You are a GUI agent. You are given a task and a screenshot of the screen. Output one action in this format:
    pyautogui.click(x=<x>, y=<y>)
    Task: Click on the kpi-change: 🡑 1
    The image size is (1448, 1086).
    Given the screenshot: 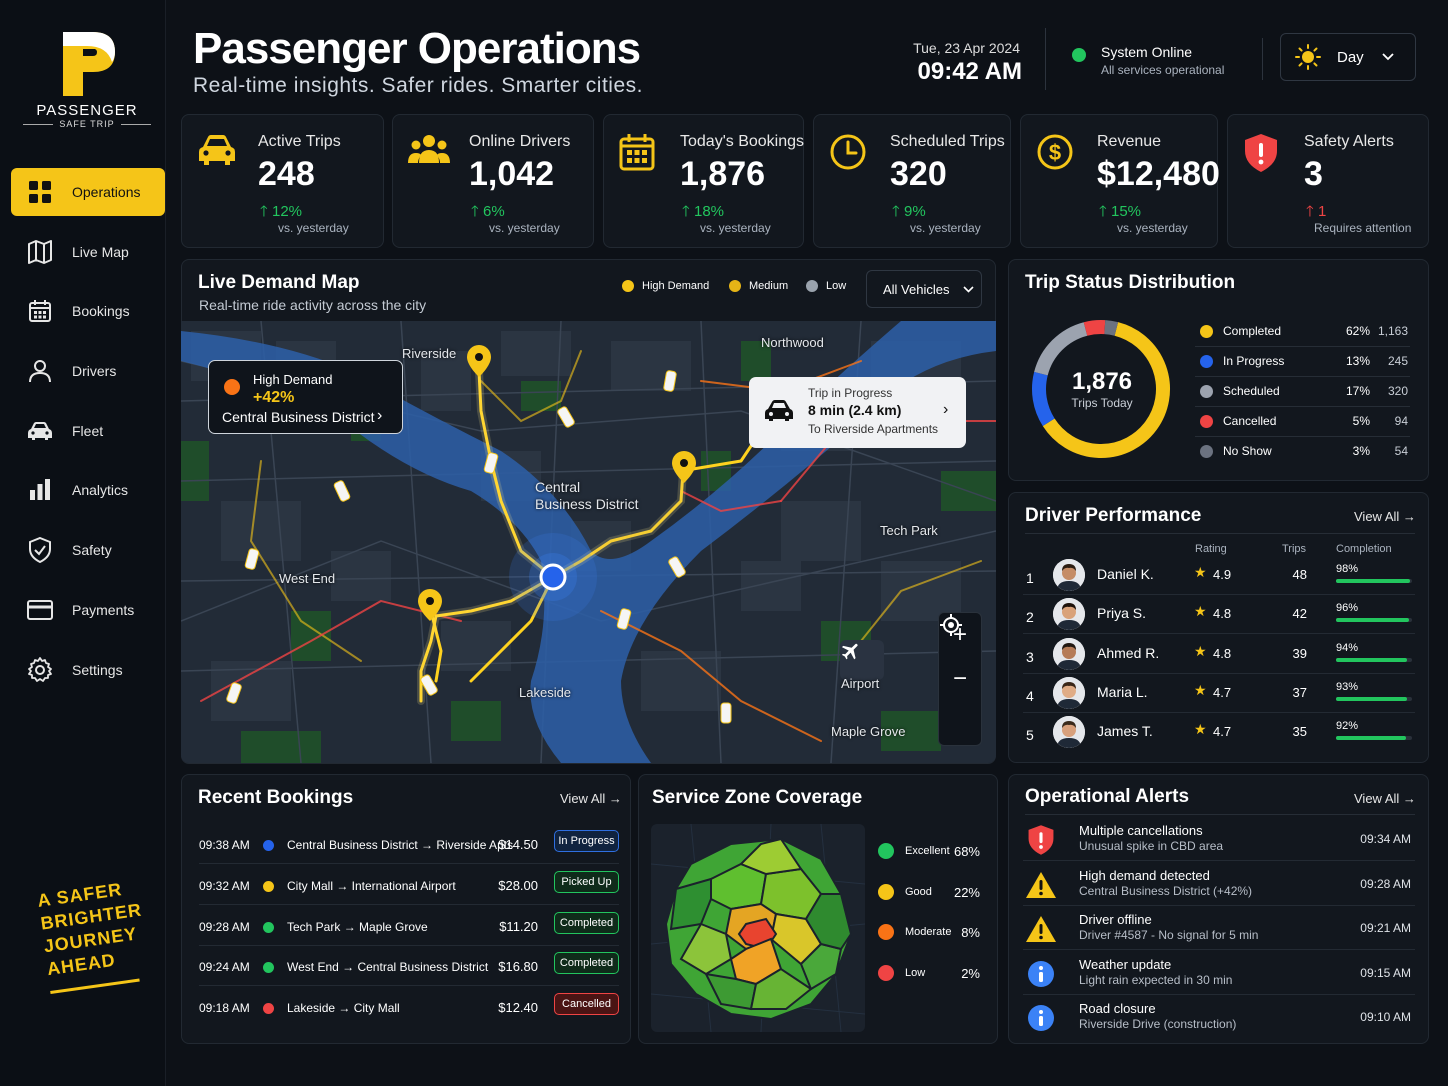 What is the action you would take?
    pyautogui.click(x=1316, y=211)
    